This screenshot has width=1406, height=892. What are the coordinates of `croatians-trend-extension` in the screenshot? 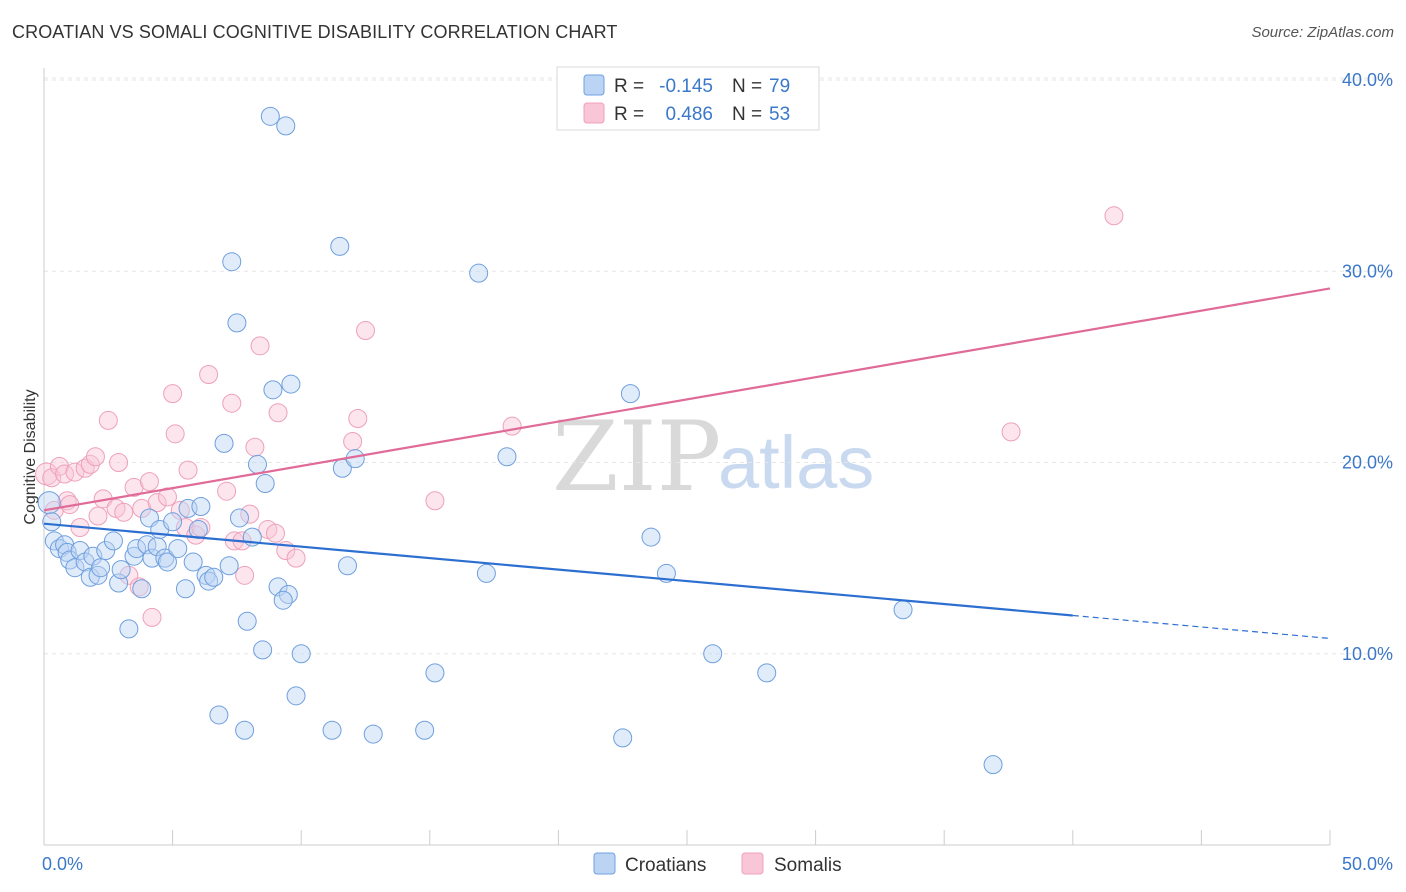 It's located at (1201, 627).